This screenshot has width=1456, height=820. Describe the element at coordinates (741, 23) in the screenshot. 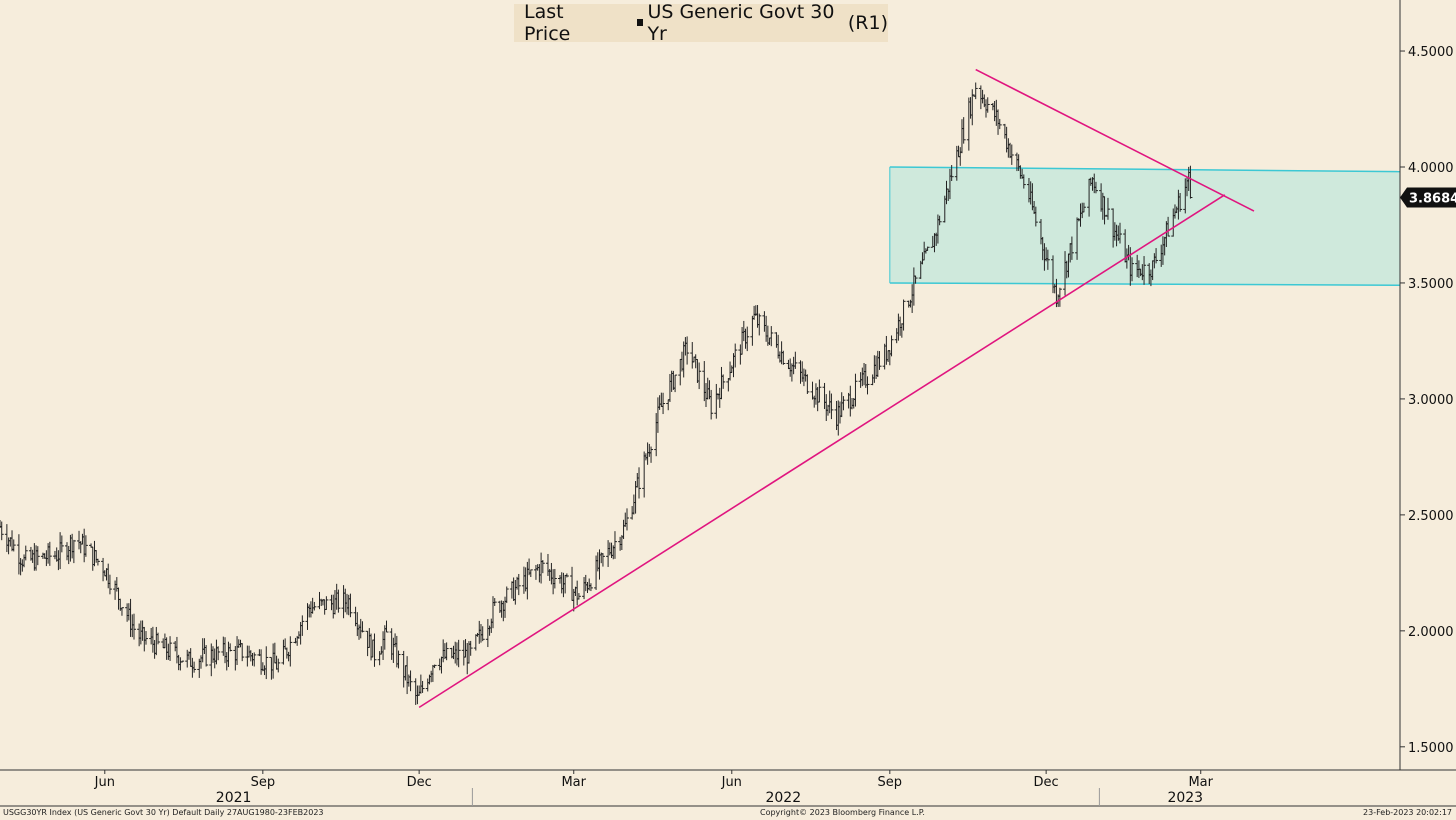

I see `legend-series-name: US Generic Govt 30 Yr` at that location.